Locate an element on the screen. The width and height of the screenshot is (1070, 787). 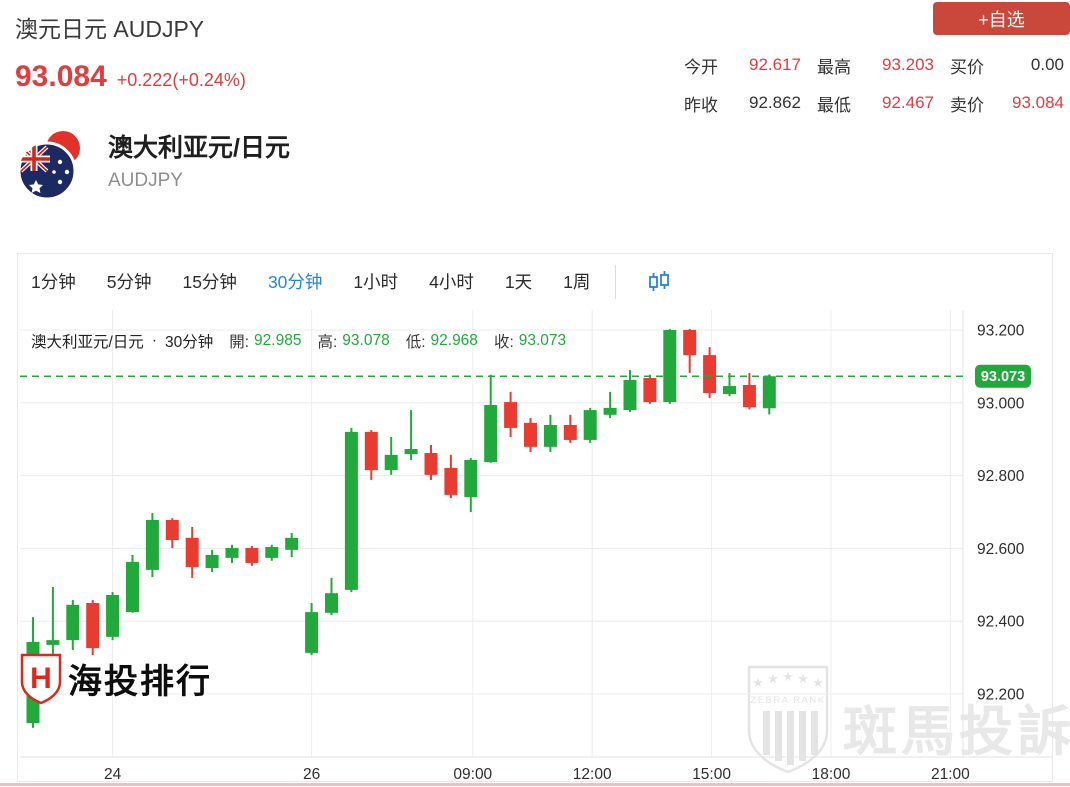
svg-text: 93.000 is located at coordinates (1001, 403).